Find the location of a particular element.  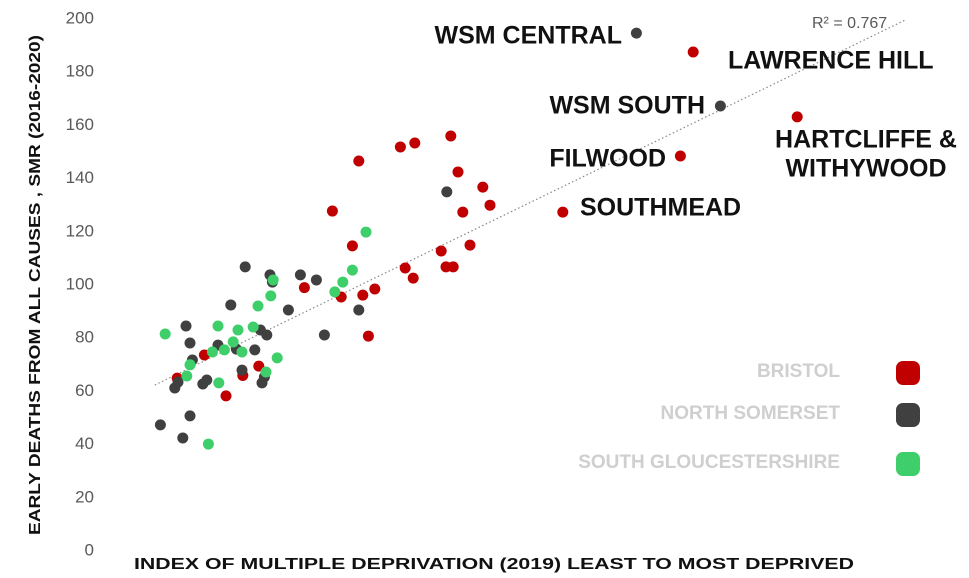

y-tick-label: 60 is located at coordinates (84, 390).